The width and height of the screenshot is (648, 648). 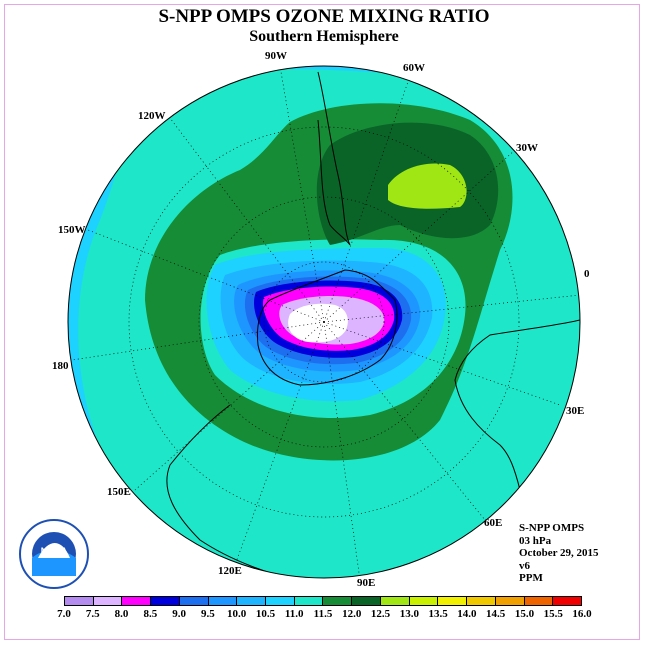 I want to click on coastline-australia, so click(x=233, y=491).